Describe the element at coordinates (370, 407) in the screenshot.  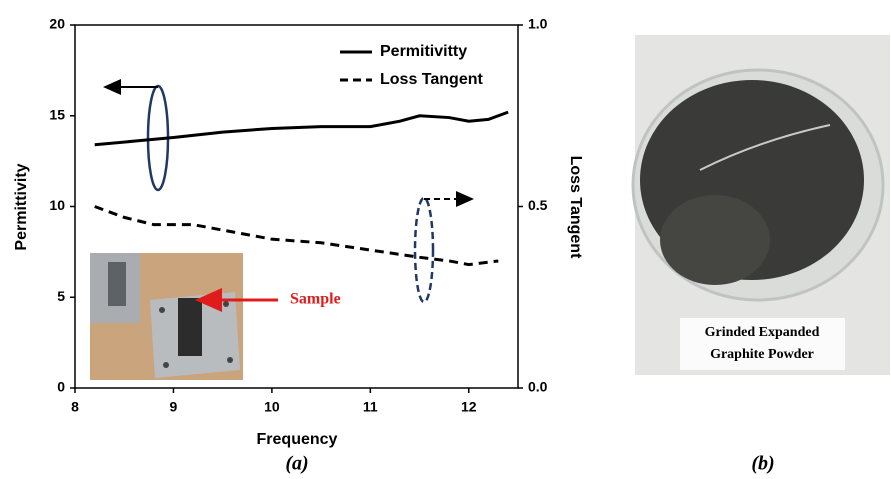
I see `x-tick-label: 11` at that location.